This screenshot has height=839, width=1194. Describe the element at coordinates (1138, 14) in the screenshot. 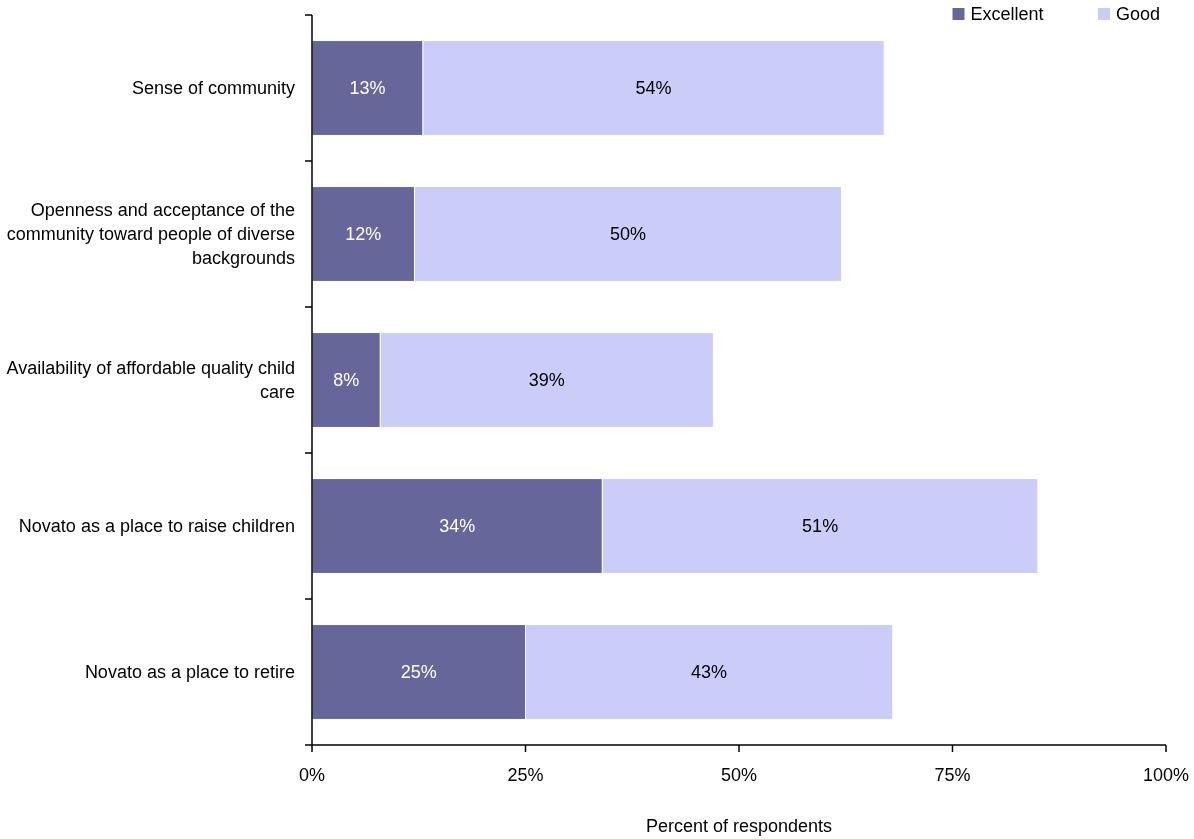

I see `legend-label: Good` at that location.